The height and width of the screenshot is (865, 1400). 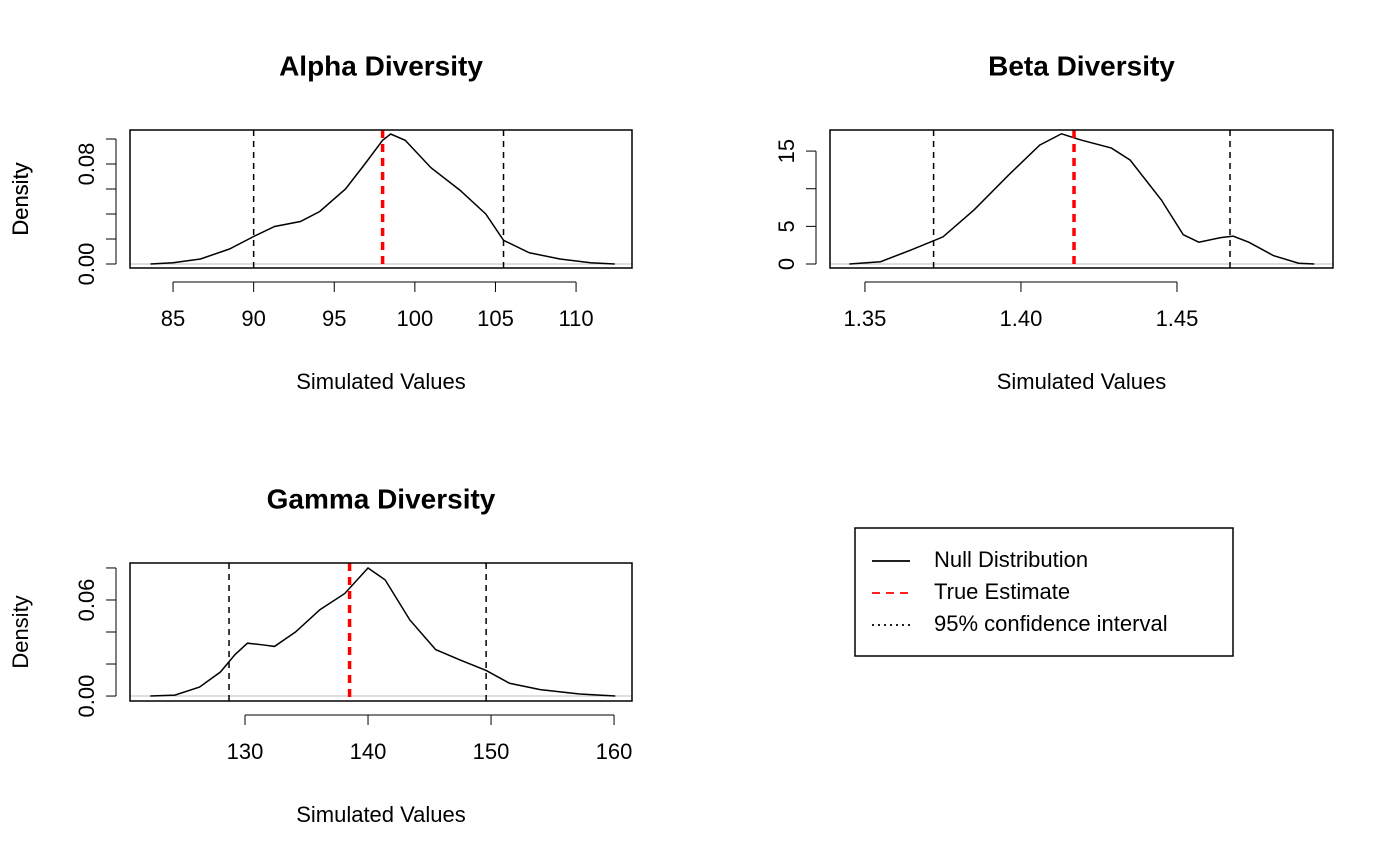 What do you see at coordinates (1002, 591) in the screenshot?
I see `legend-label: True Estimate` at bounding box center [1002, 591].